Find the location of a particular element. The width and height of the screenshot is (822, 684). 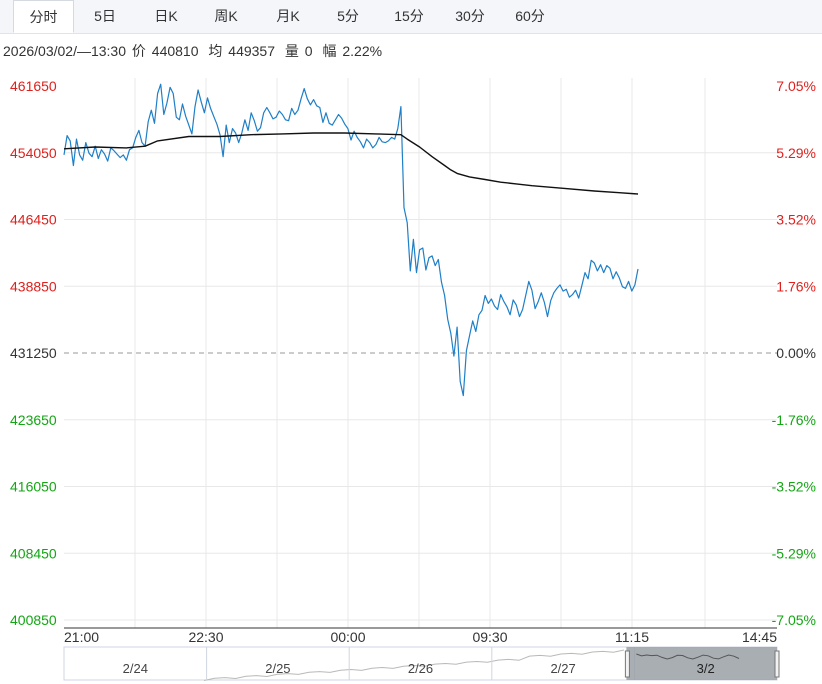

info-volume-label: 量 is located at coordinates (291, 51).